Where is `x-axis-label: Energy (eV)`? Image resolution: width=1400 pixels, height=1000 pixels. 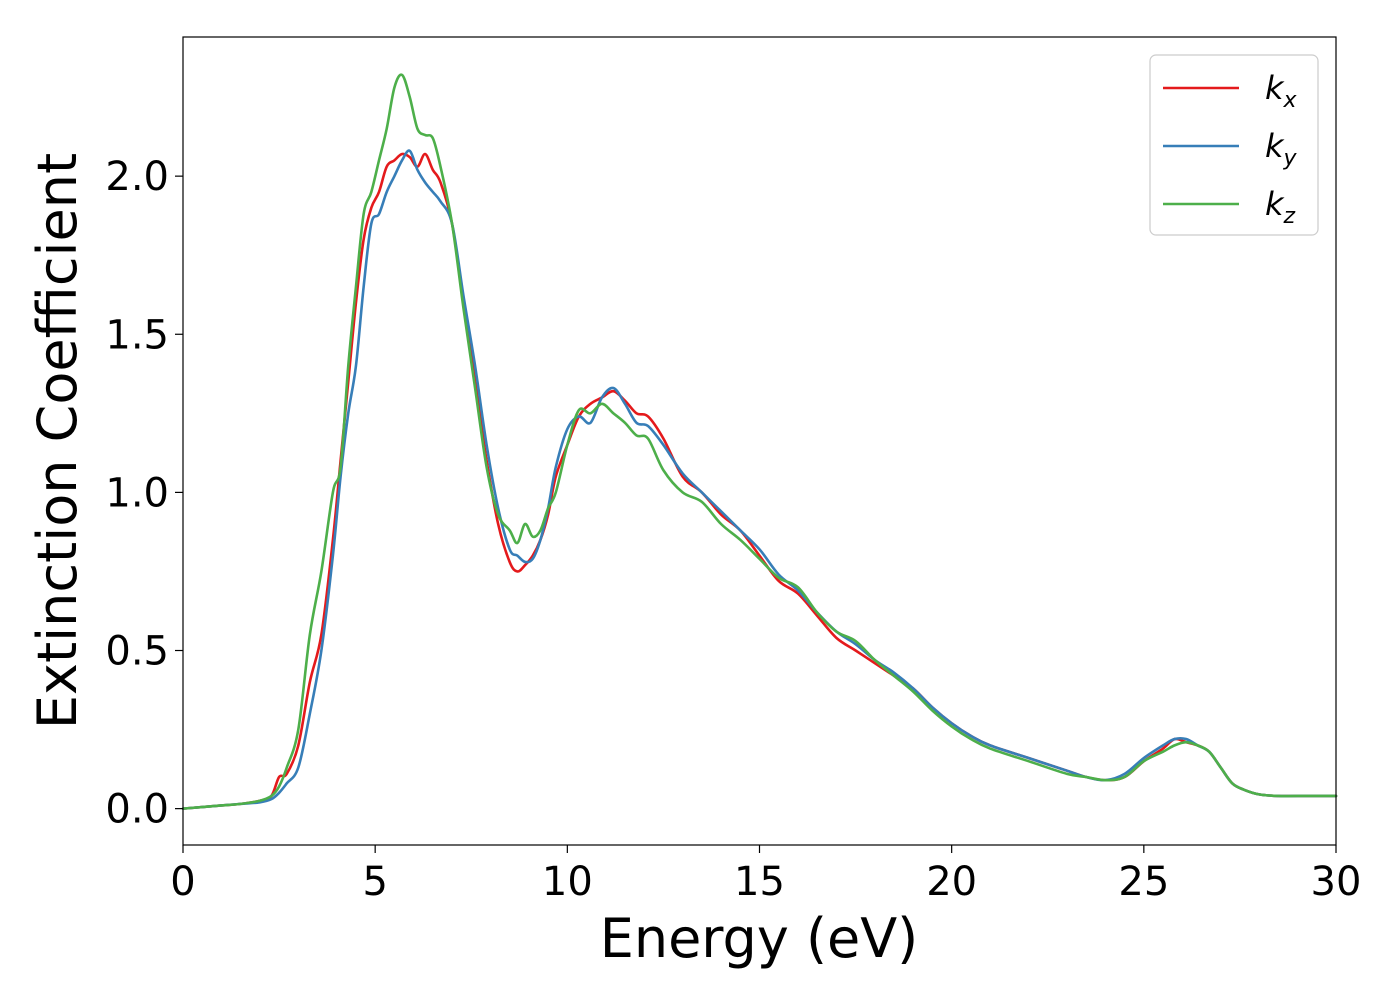 x-axis-label: Energy (eV) is located at coordinates (759, 938).